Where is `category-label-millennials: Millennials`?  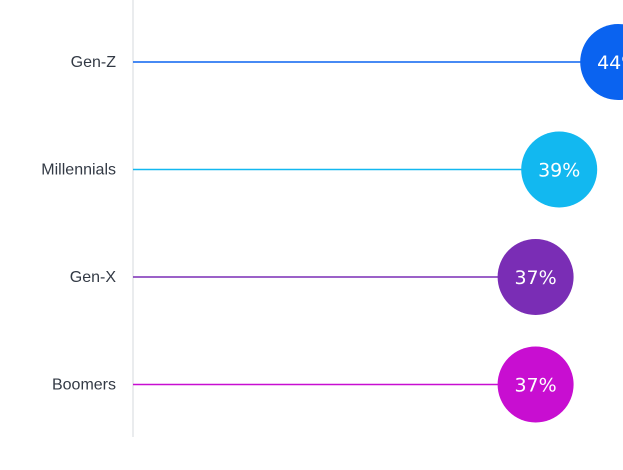
category-label-millennials: Millennials is located at coordinates (78, 170).